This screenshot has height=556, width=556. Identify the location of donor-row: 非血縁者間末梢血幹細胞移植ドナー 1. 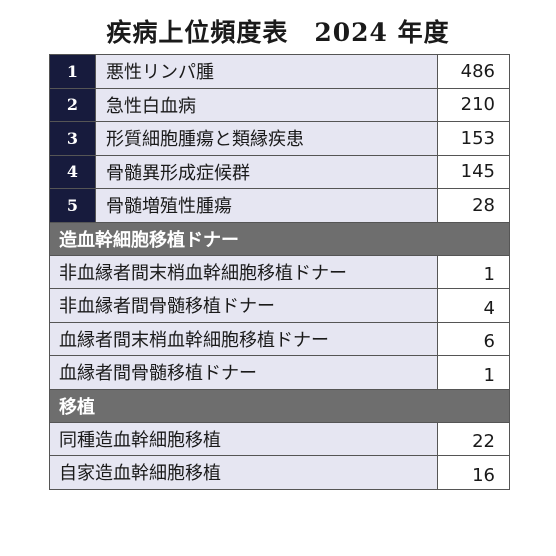
(280, 272).